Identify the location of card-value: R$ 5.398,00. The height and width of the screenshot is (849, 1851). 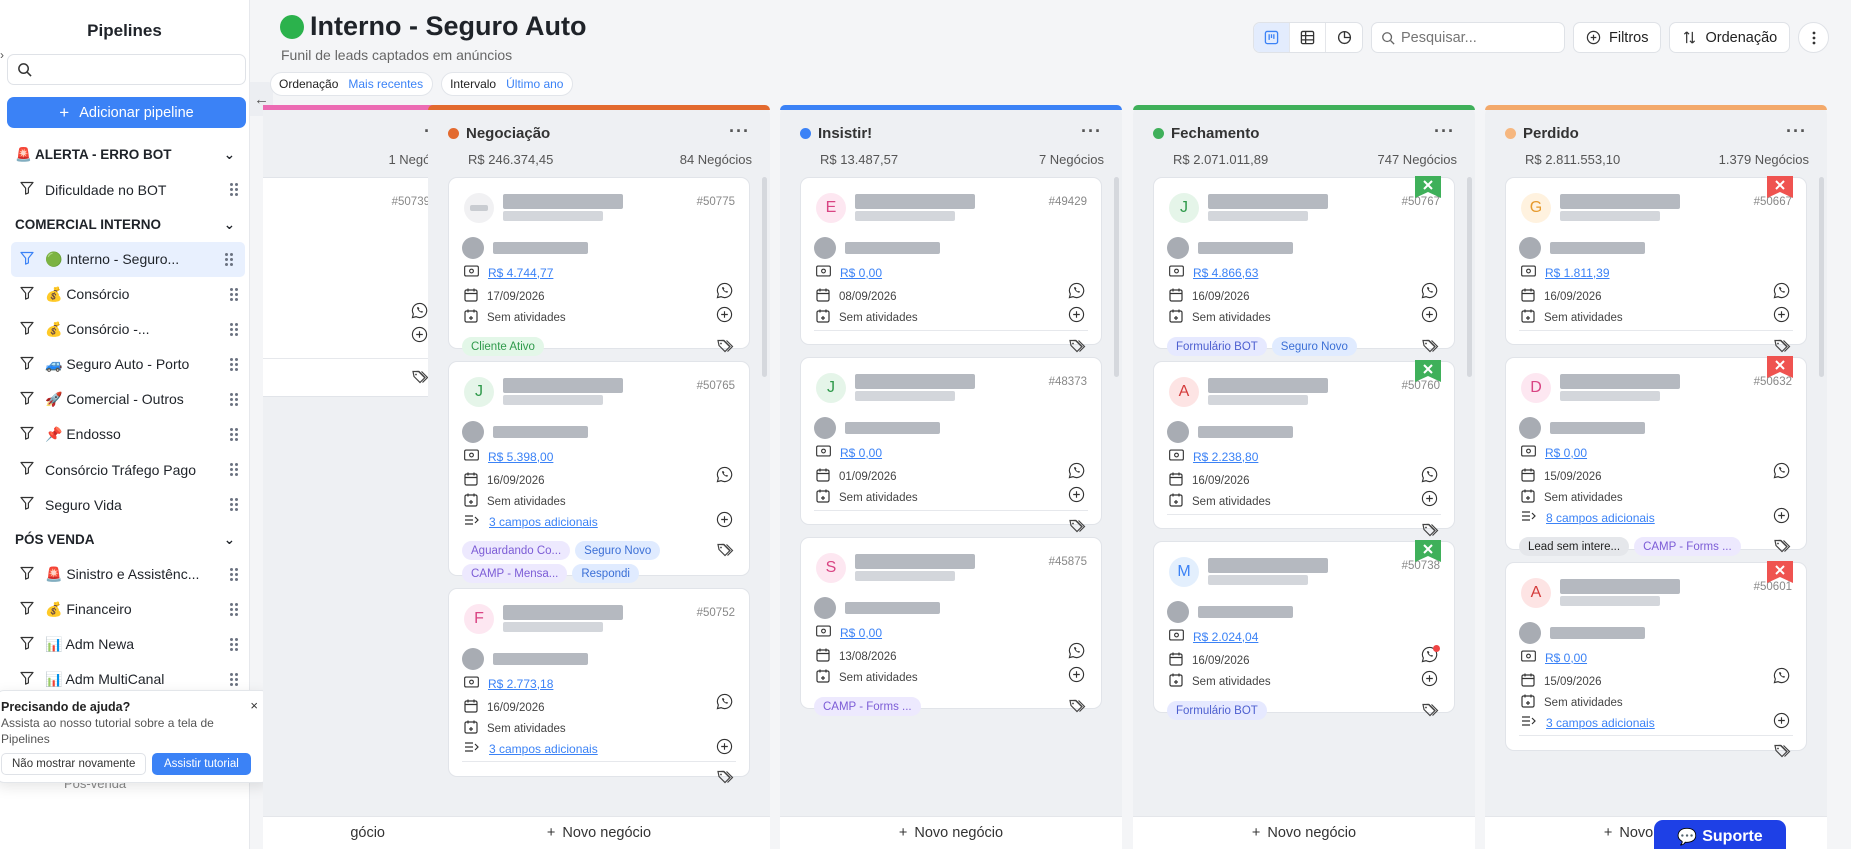
(521, 456).